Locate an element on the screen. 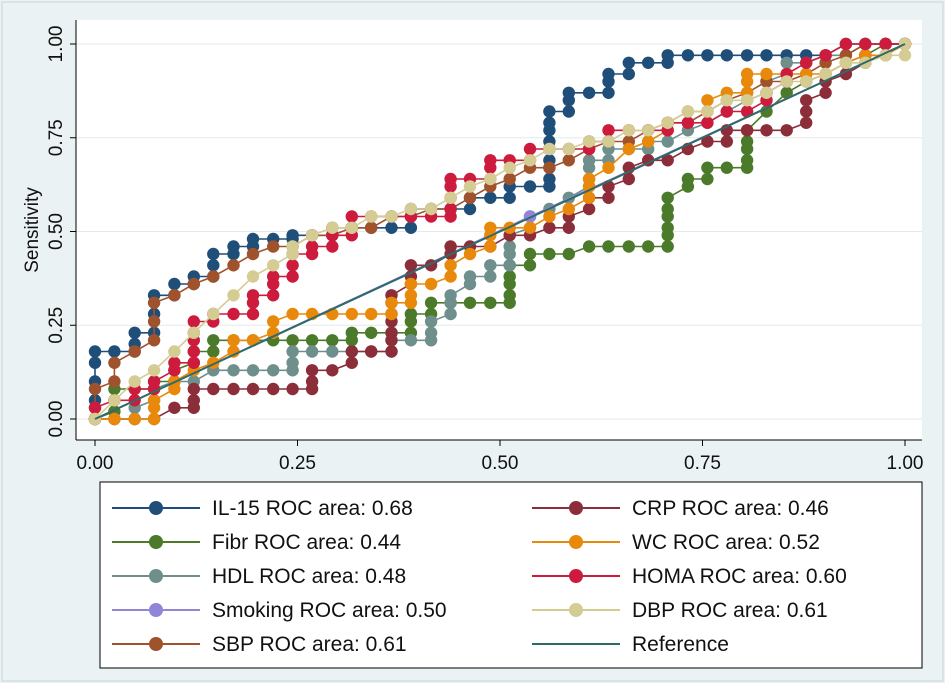 This screenshot has height=683, width=945. x-axis-ticks: 0.00 0.25 0.50 0.75 1.00 is located at coordinates (500, 457).